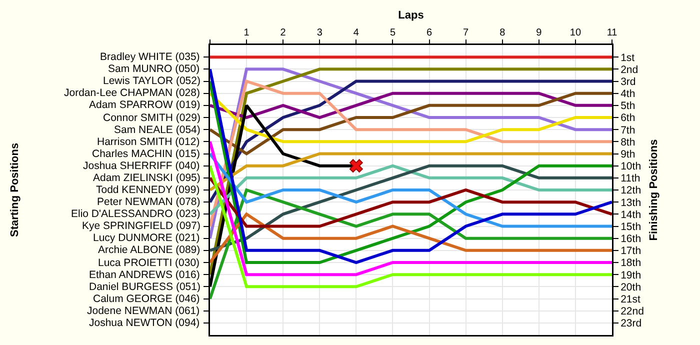 The width and height of the screenshot is (700, 345). What do you see at coordinates (612, 33) in the screenshot?
I see `x-tick-label: 11` at bounding box center [612, 33].